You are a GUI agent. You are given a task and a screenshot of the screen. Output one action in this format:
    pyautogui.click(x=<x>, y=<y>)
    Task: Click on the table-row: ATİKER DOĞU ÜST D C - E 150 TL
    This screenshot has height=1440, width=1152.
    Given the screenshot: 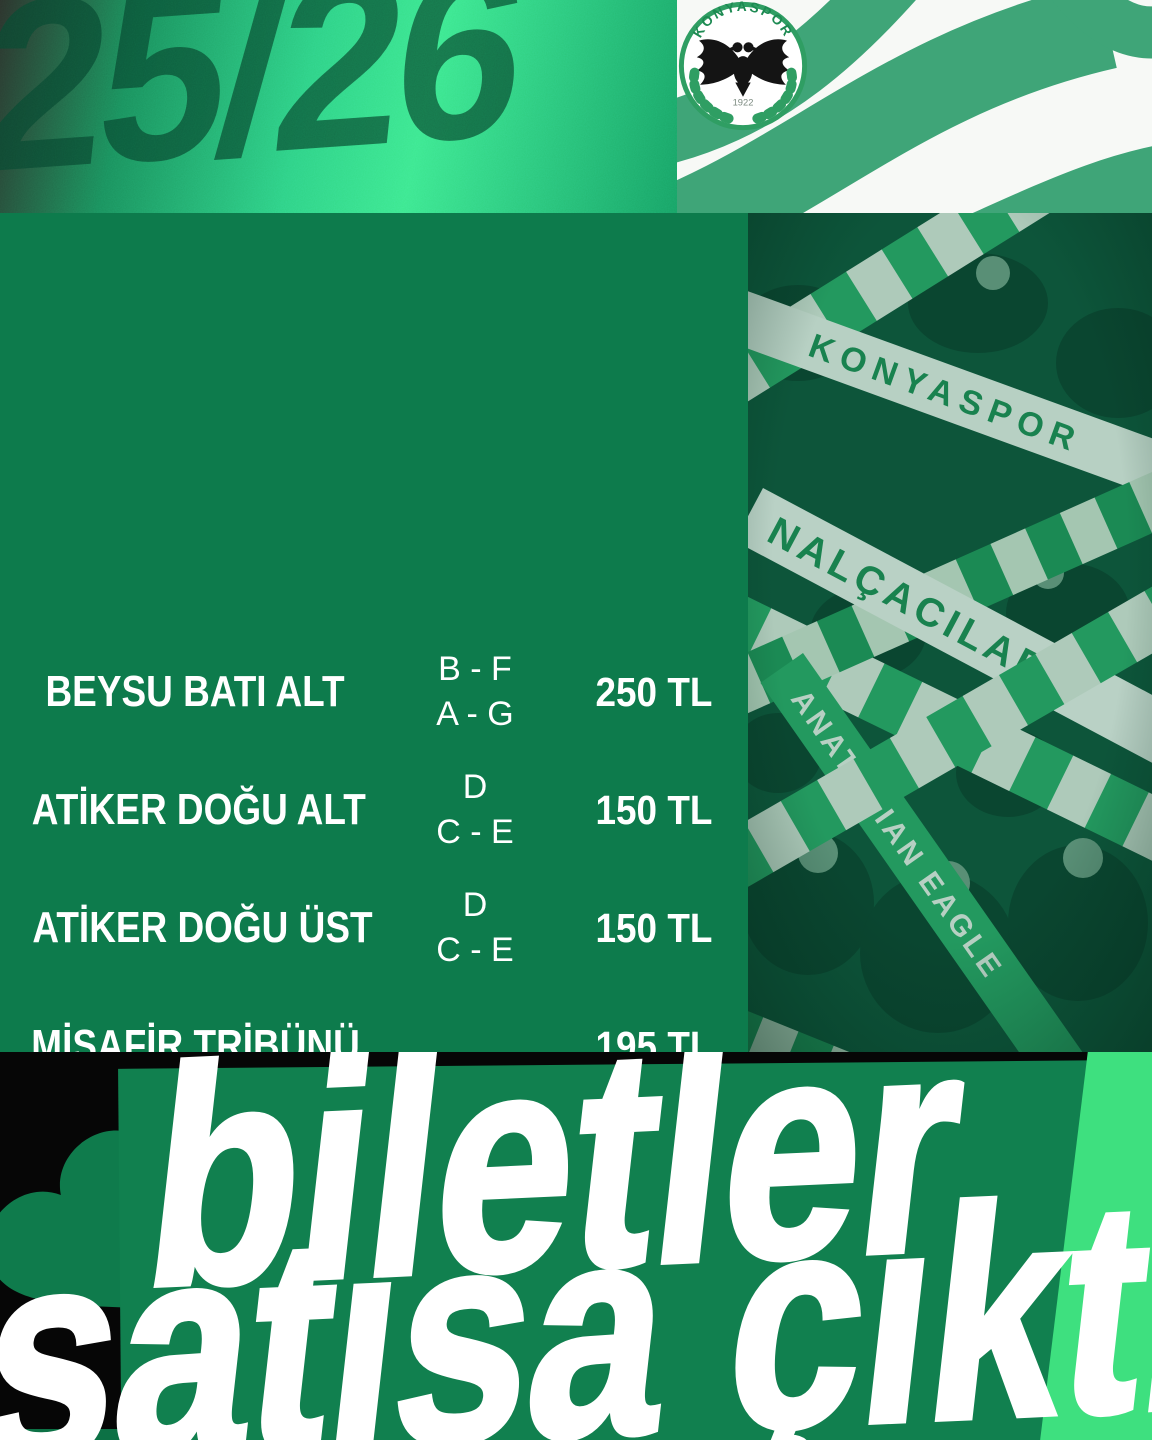 What is the action you would take?
    pyautogui.click(x=374, y=928)
    